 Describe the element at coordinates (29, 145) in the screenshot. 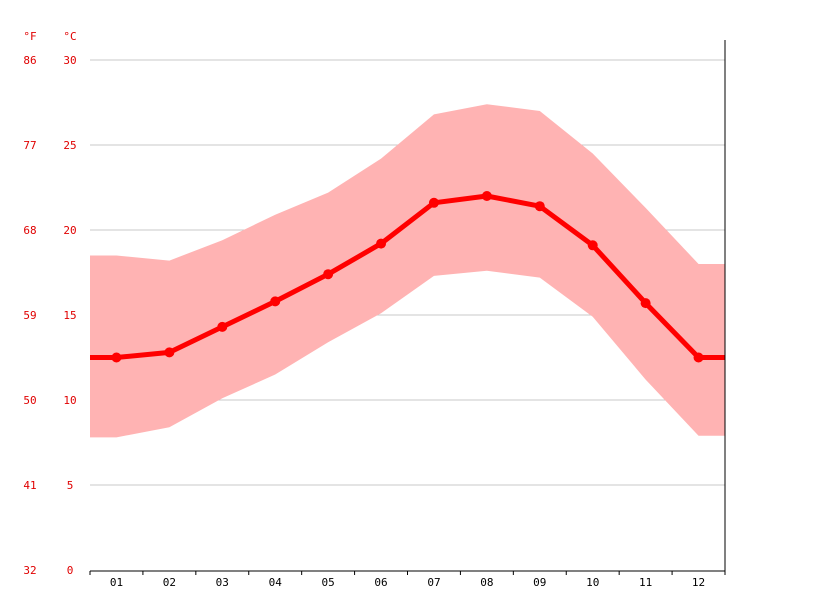

I see `y-tick-label-fahrenheit: 77` at that location.